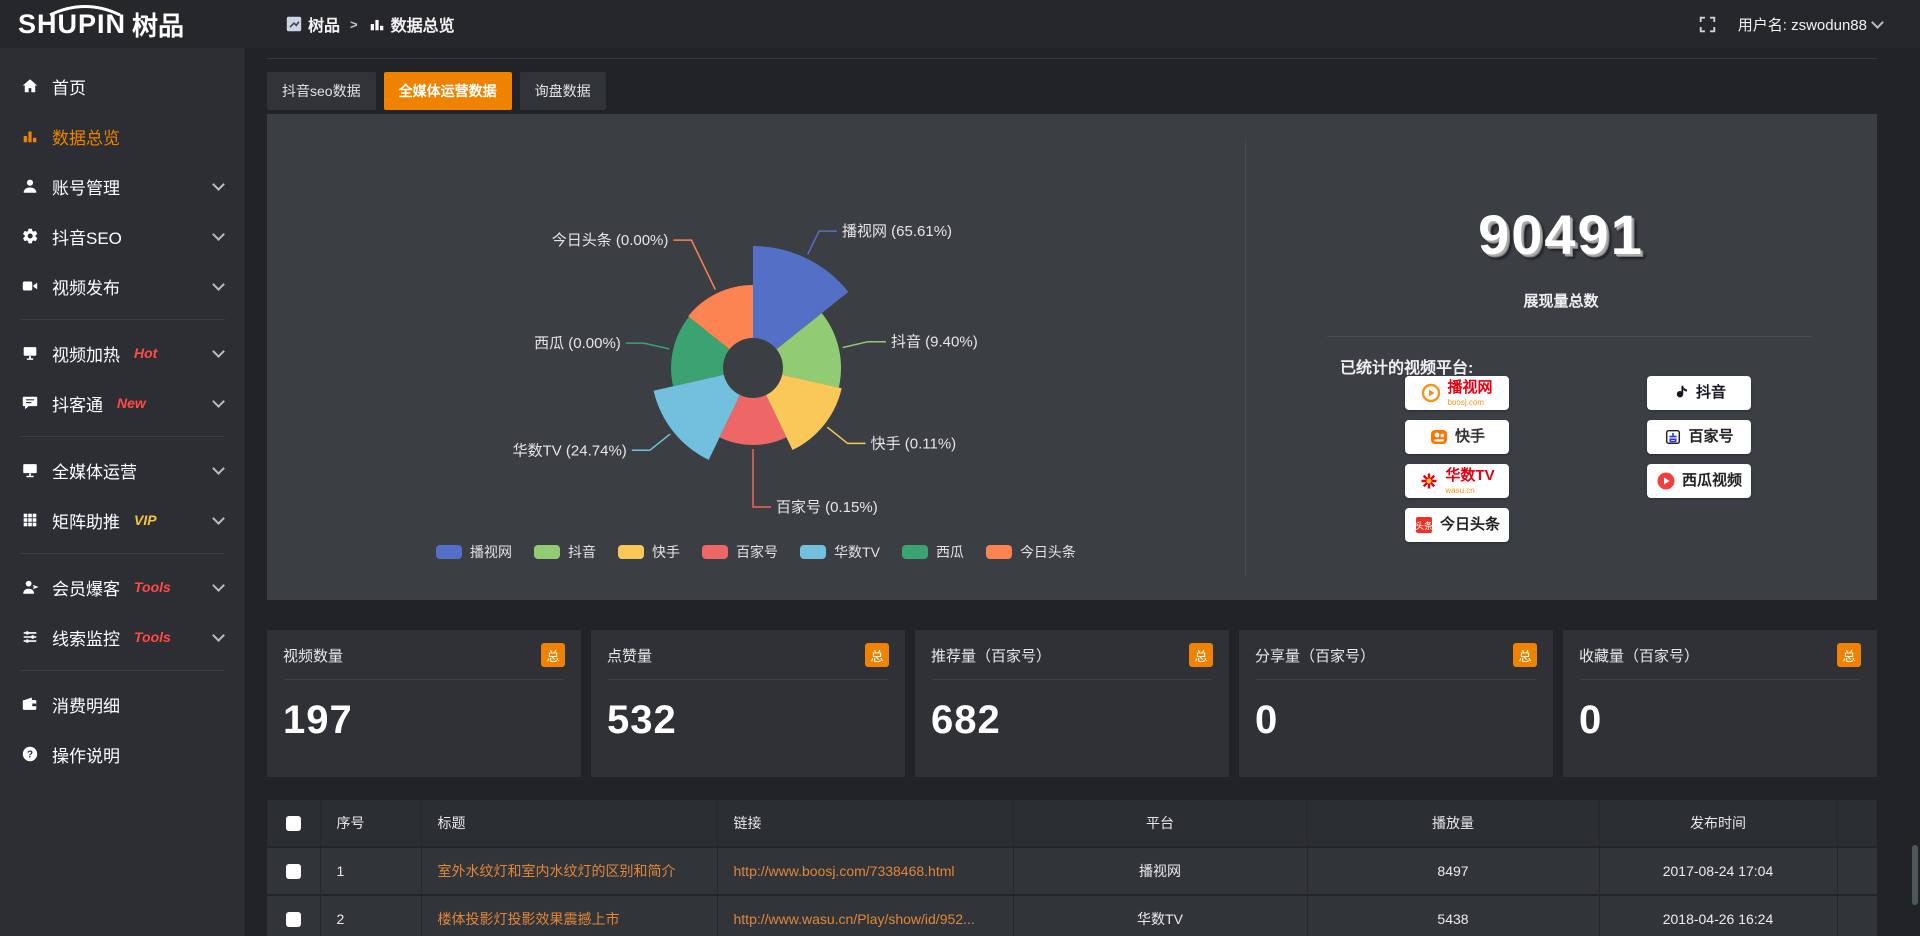 The height and width of the screenshot is (936, 1920). What do you see at coordinates (145, 520) in the screenshot?
I see `sidebar-badge: VIP` at bounding box center [145, 520].